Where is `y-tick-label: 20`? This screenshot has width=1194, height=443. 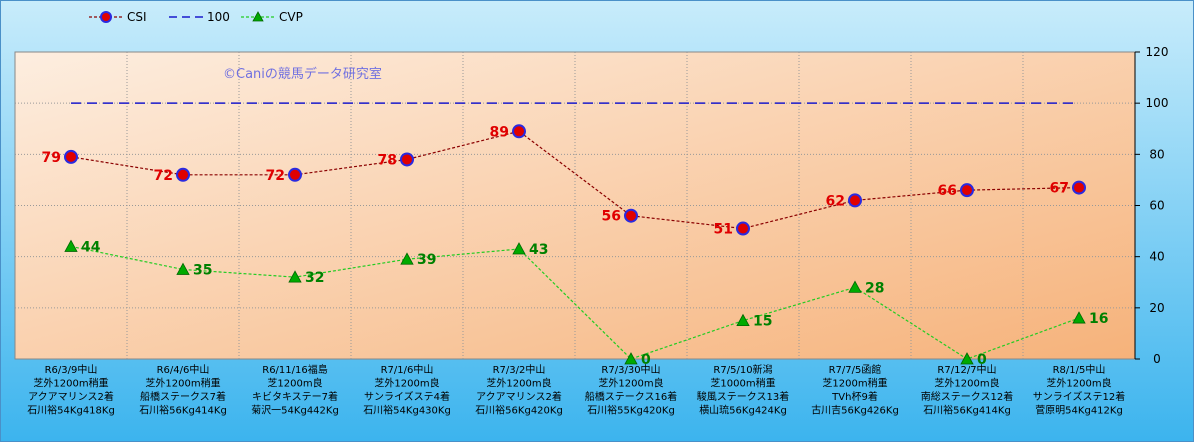
y-tick-label: 20 is located at coordinates (1156, 308).